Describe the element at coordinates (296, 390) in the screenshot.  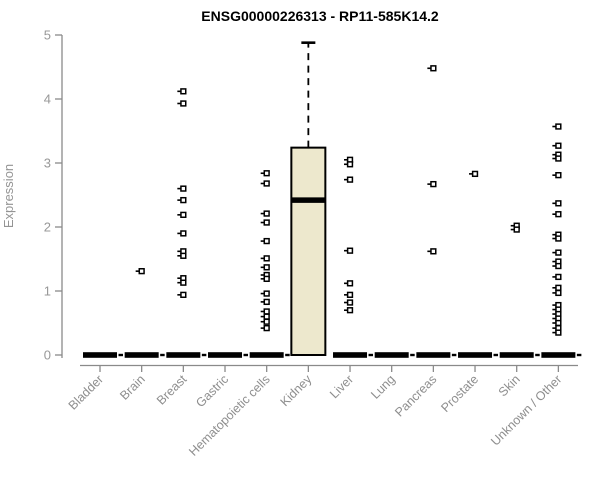
I see `category-label: Kidney` at that location.